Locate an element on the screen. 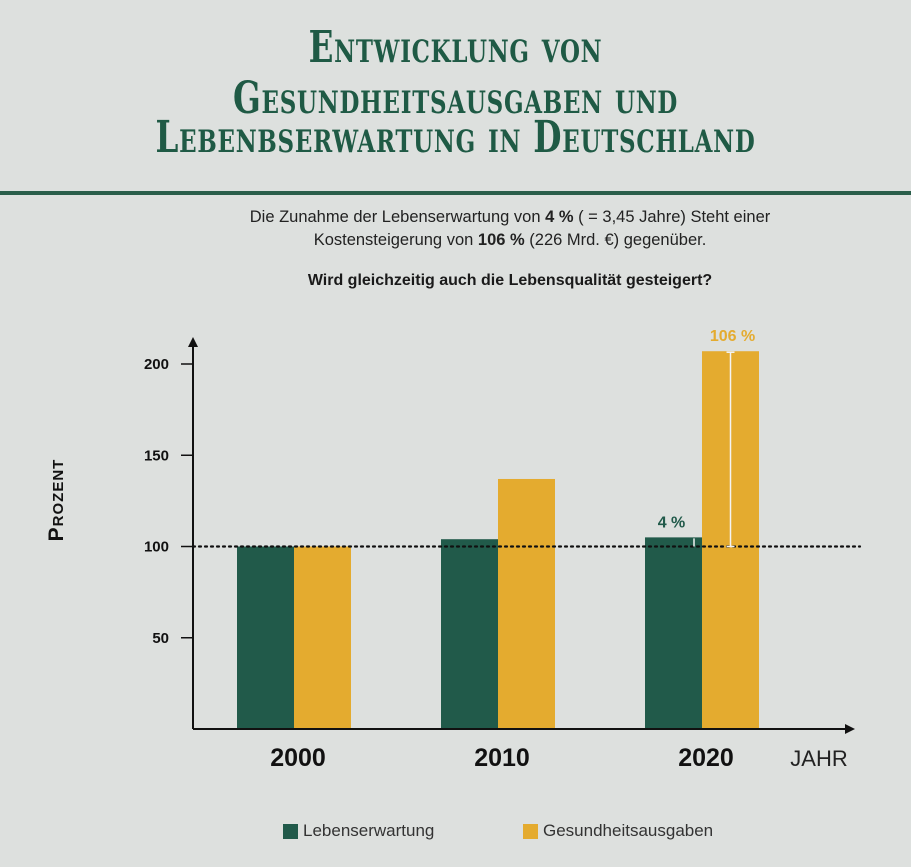 Image resolution: width=911 pixels, height=867 pixels. subtitle-highlight: 4 % is located at coordinates (559, 217).